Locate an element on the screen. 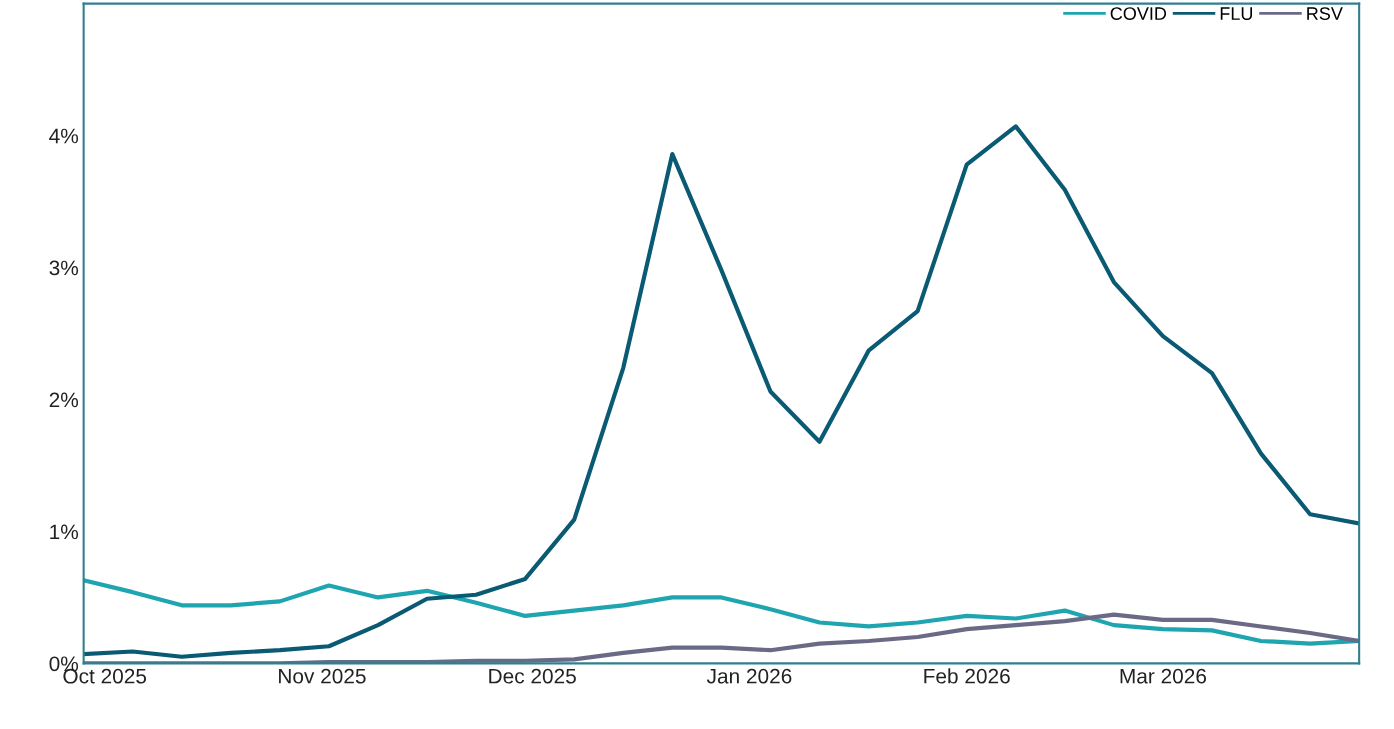  y-tick-label: 1% is located at coordinates (64, 532).